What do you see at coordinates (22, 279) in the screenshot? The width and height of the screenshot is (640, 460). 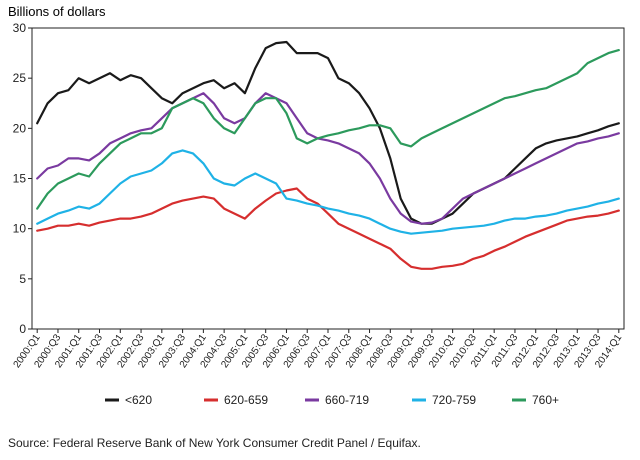 I see `y-tick-label: 5` at bounding box center [22, 279].